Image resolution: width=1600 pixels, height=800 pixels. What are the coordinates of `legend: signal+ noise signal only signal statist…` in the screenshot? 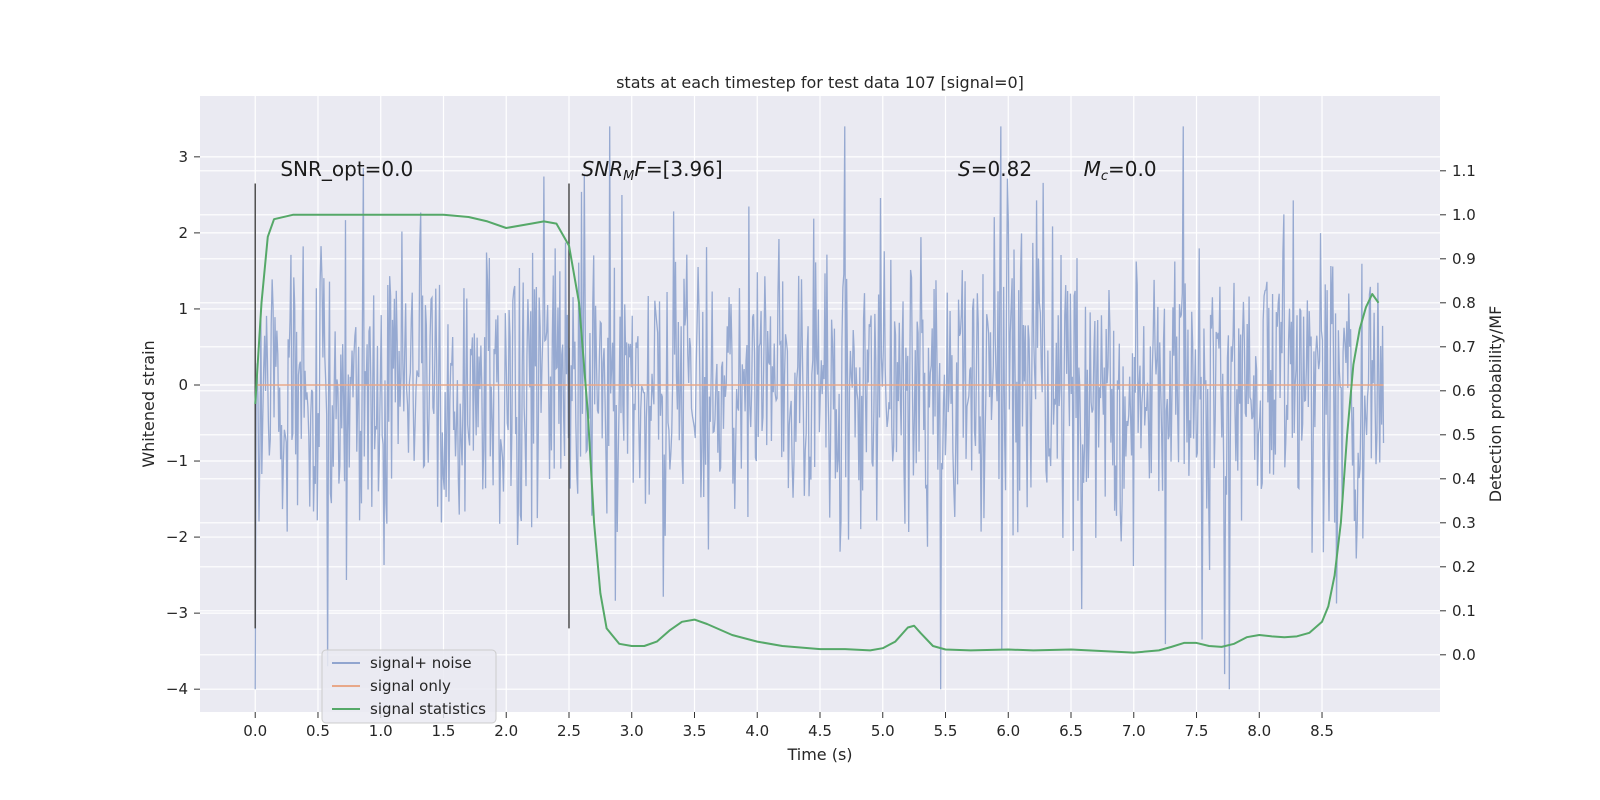 It's located at (409, 686).